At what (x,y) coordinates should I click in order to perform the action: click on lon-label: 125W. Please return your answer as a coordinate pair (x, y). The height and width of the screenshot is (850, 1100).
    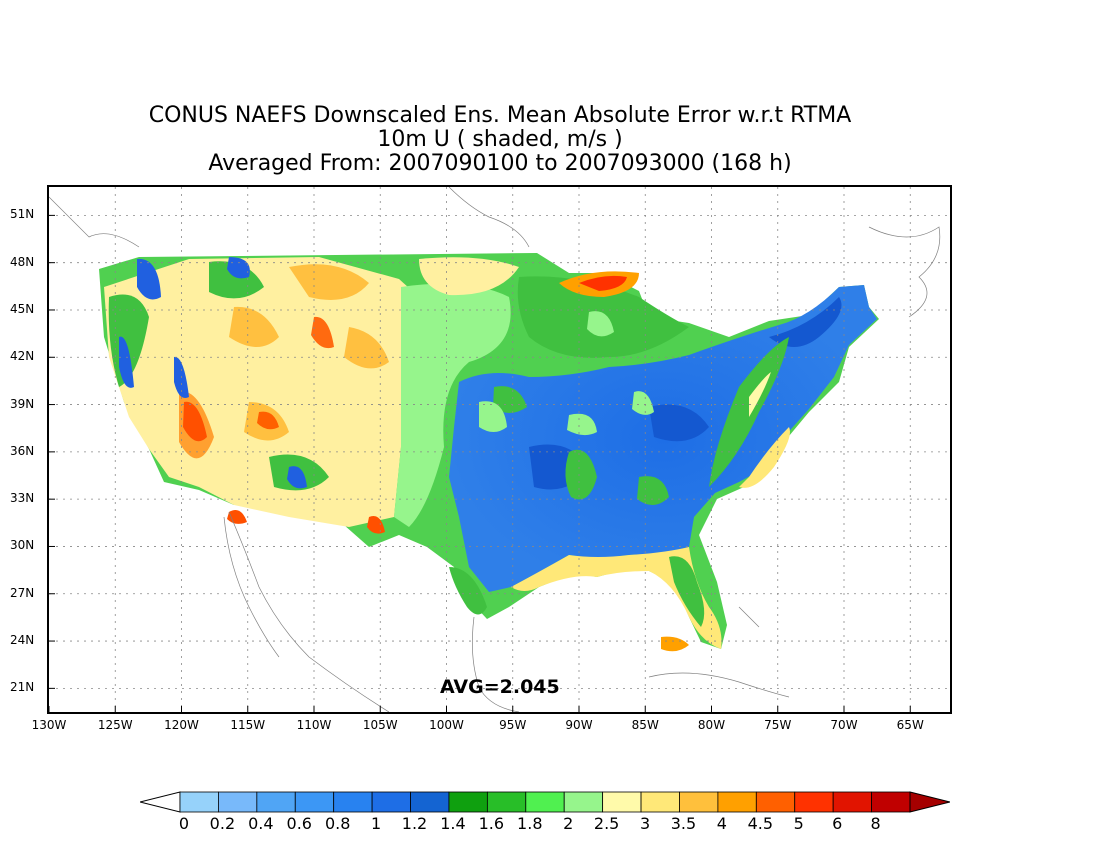
    Looking at the image, I should click on (115, 725).